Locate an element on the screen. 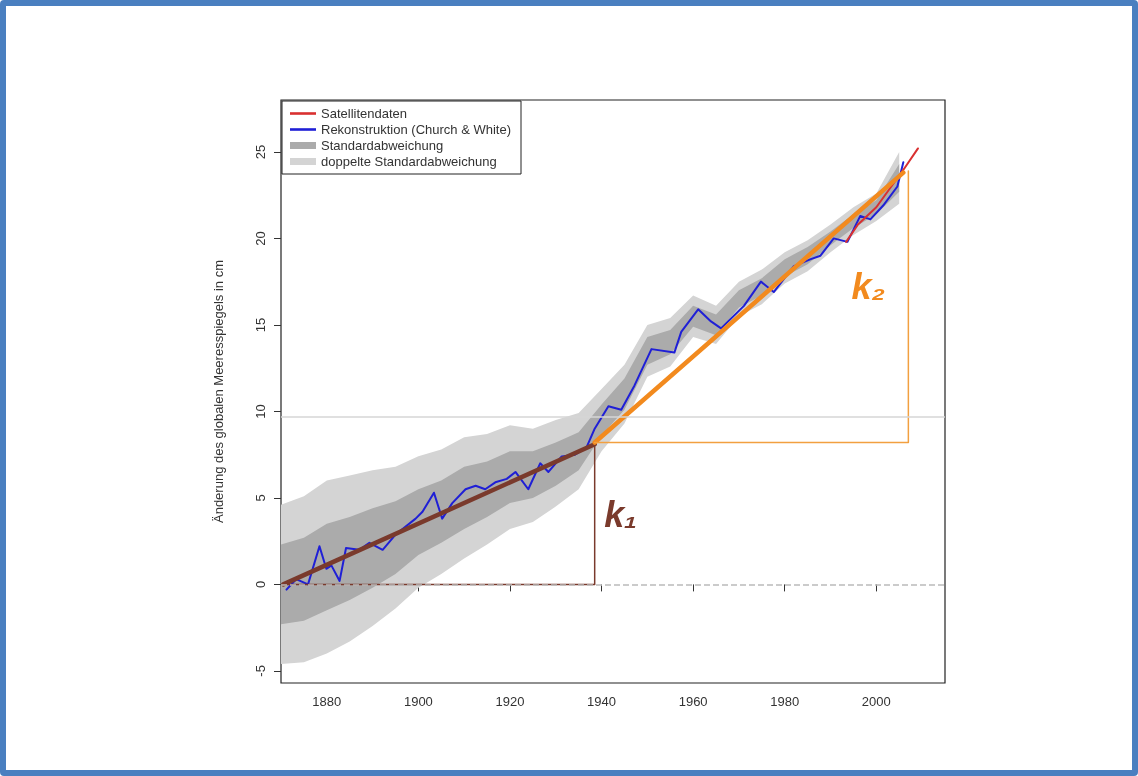  x-tick-label: 1940 is located at coordinates (602, 701).